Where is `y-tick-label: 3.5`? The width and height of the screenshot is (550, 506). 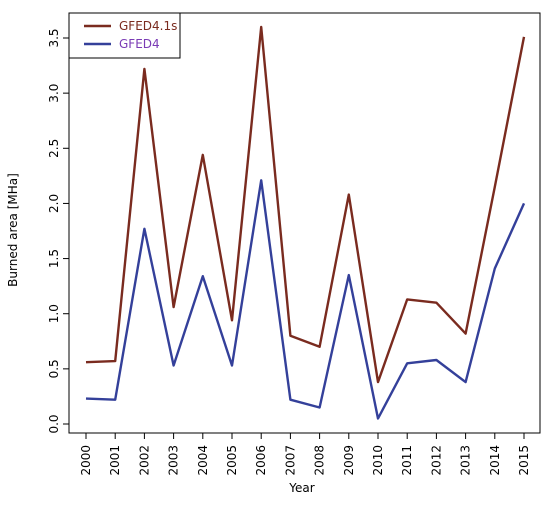
y-tick-label: 3.5 is located at coordinates (54, 37).